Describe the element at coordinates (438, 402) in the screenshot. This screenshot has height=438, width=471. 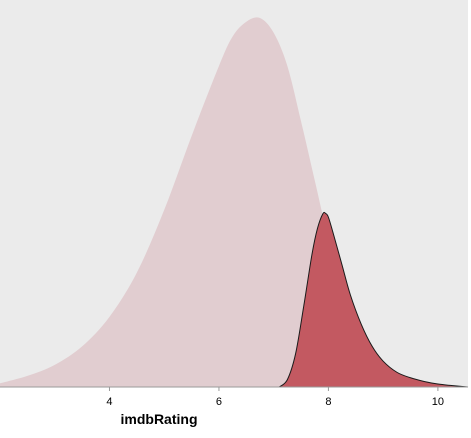
I see `x-tick-label: 10` at that location.